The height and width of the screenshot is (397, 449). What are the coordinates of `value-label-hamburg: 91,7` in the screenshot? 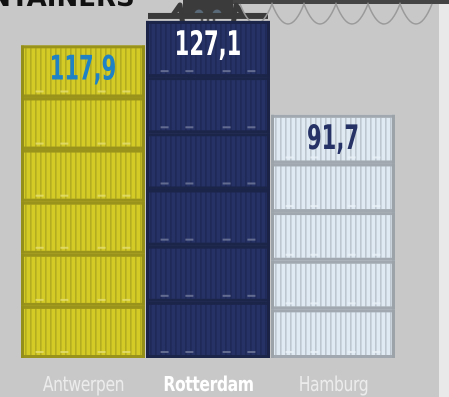 It's located at (333, 138).